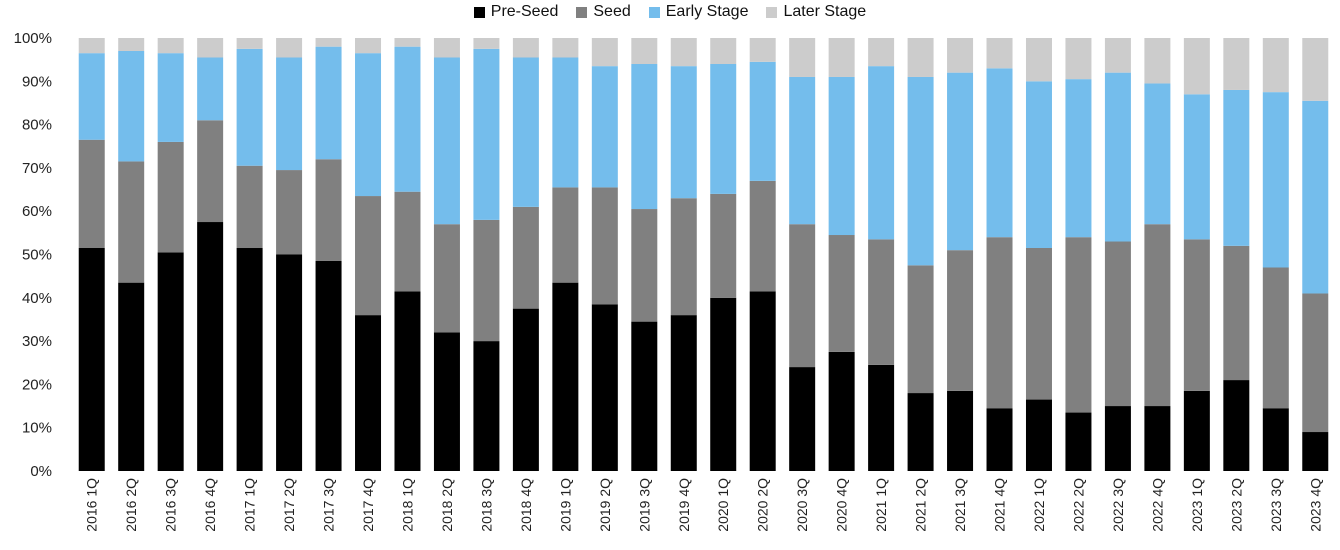 This screenshot has height=550, width=1340. Describe the element at coordinates (603, 12) in the screenshot. I see `legend-item-seed: Seed` at that location.